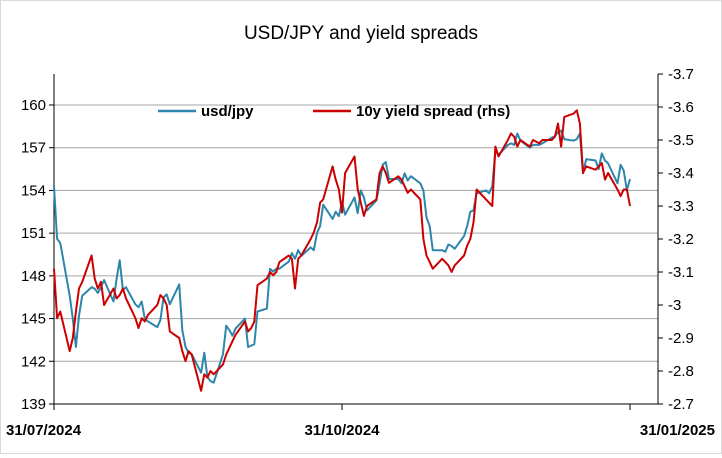 The image size is (722, 458). Describe the element at coordinates (334, 111) in the screenshot. I see `legend: usd/jpy 10y yield spread (rhs)` at that location.